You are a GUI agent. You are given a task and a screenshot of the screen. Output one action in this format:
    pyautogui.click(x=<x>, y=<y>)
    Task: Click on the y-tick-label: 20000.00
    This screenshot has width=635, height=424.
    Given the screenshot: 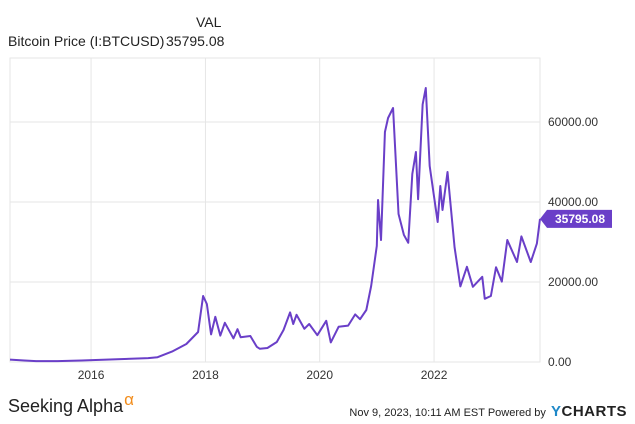 What is the action you would take?
    pyautogui.click(x=573, y=282)
    